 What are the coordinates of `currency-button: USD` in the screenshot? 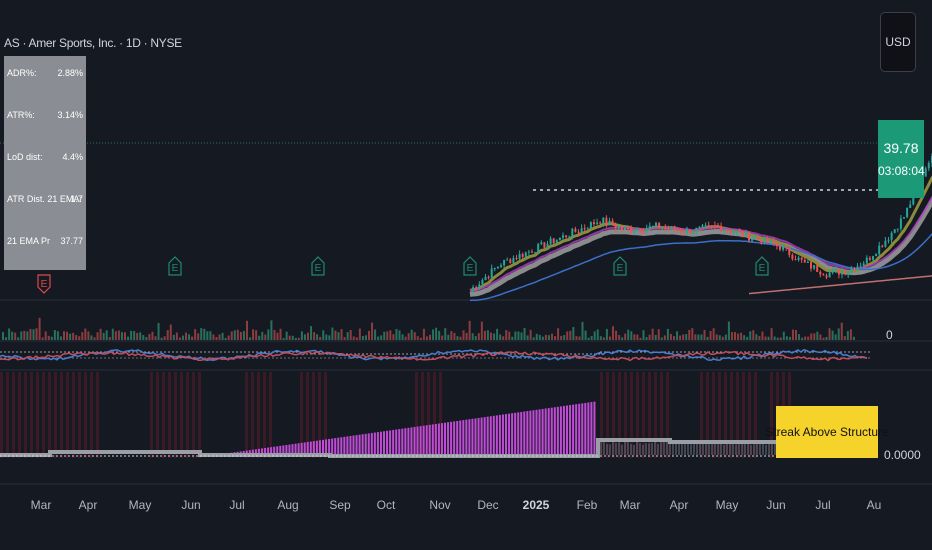 It's located at (898, 42).